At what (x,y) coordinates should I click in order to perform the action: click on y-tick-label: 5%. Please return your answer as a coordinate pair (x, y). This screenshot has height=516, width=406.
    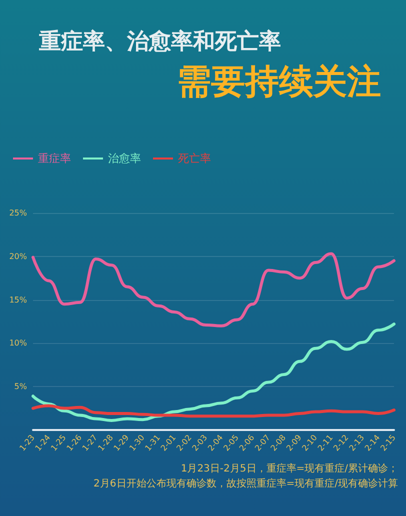
    Looking at the image, I should click on (21, 387).